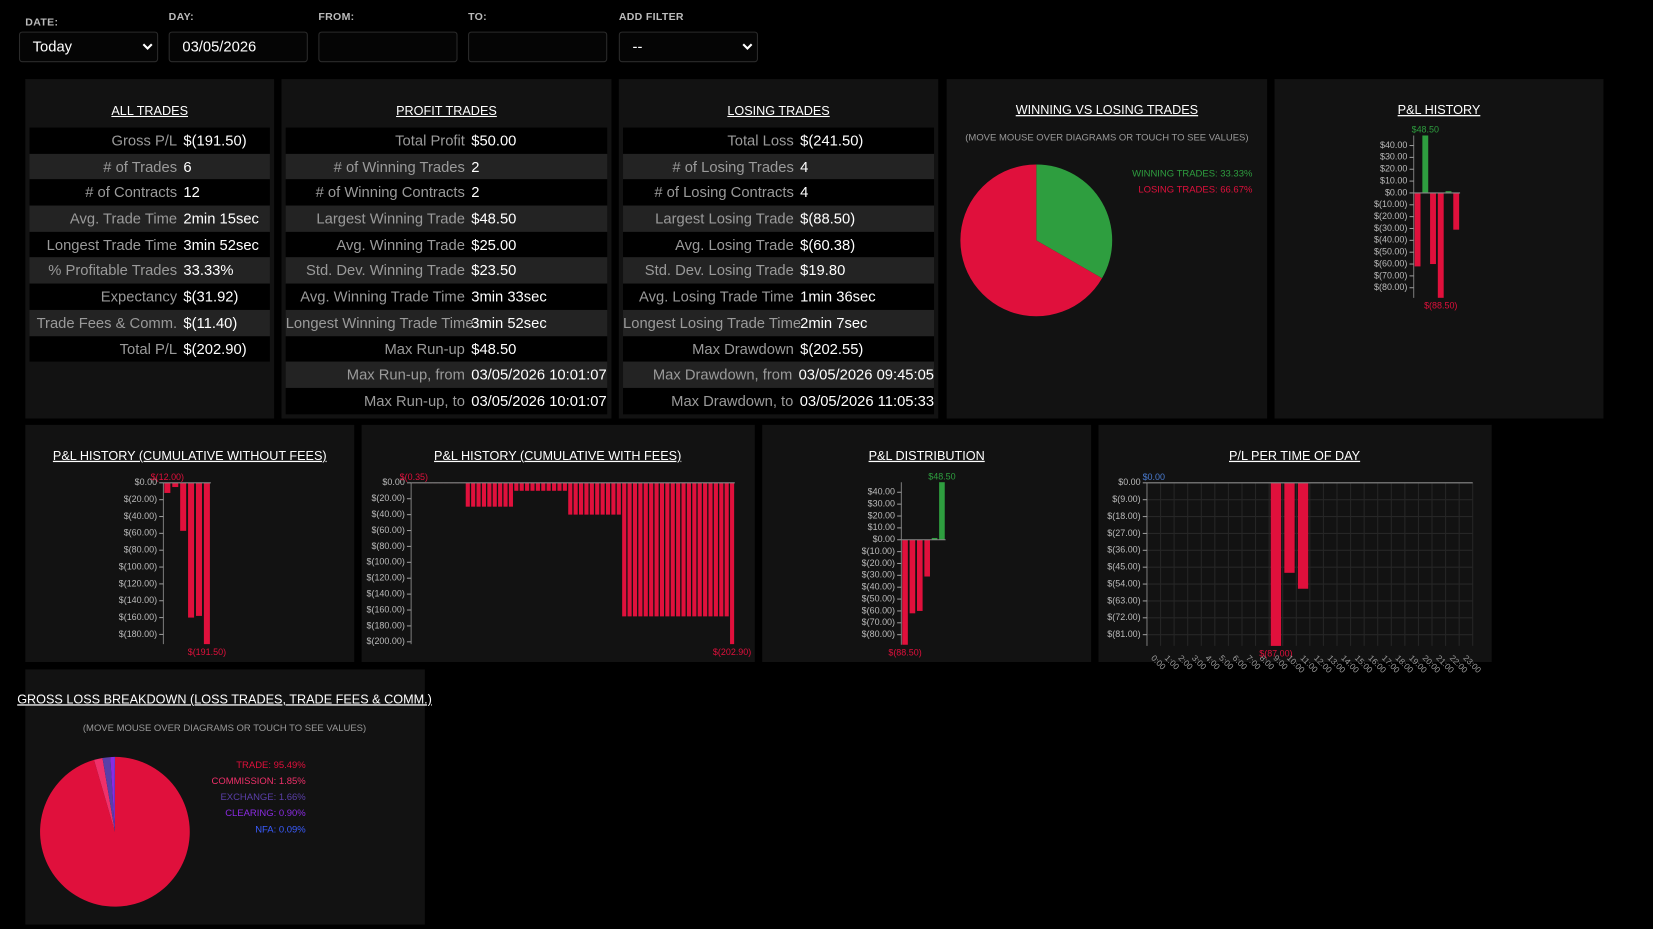 The image size is (1653, 929). What do you see at coordinates (88, 47) in the screenshot?
I see `date-select: Today` at bounding box center [88, 47].